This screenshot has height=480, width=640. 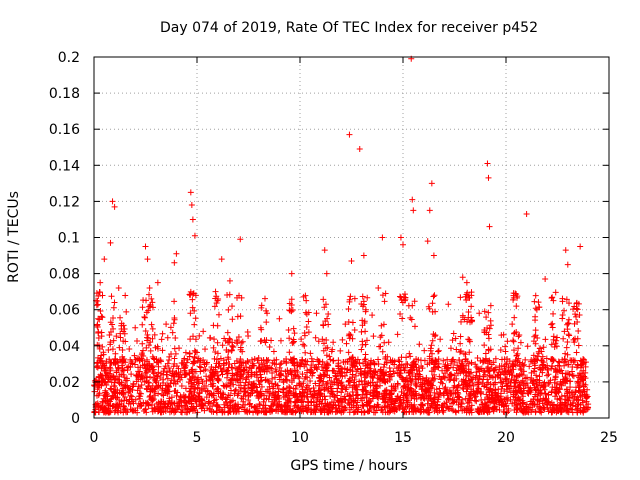 I want to click on x-tick-label: 25, so click(x=609, y=438).